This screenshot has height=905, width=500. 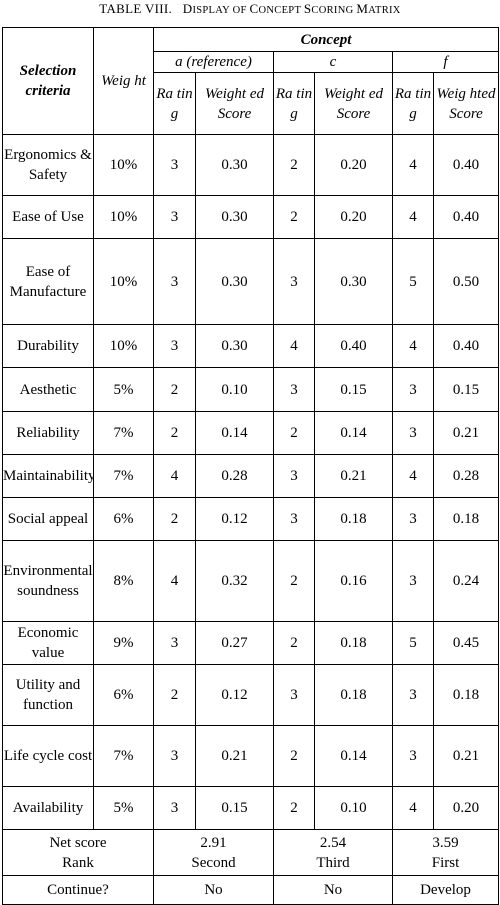 I want to click on header-weighted-score-c: Weight ed Score, so click(x=353, y=103).